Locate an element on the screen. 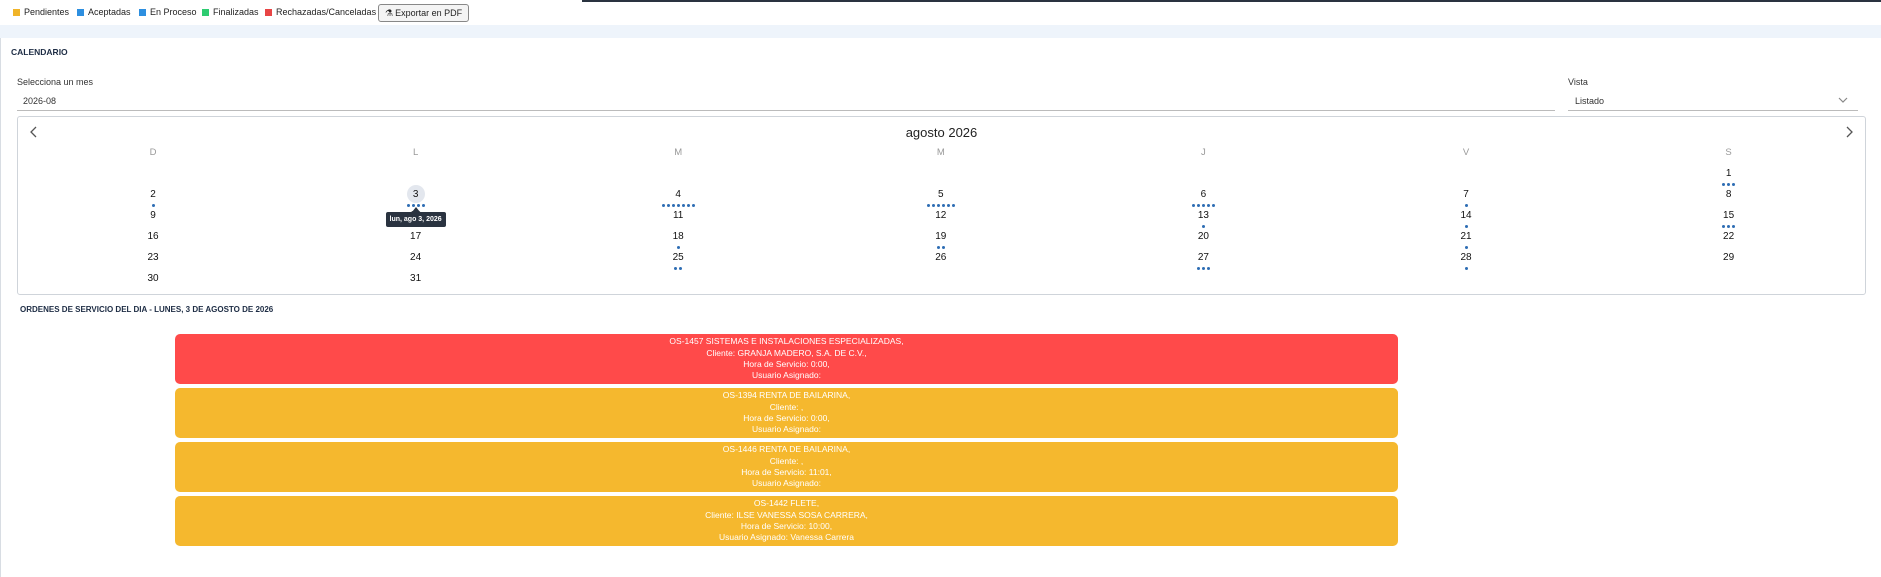 The image size is (1881, 577). day-number: 5 is located at coordinates (941, 194).